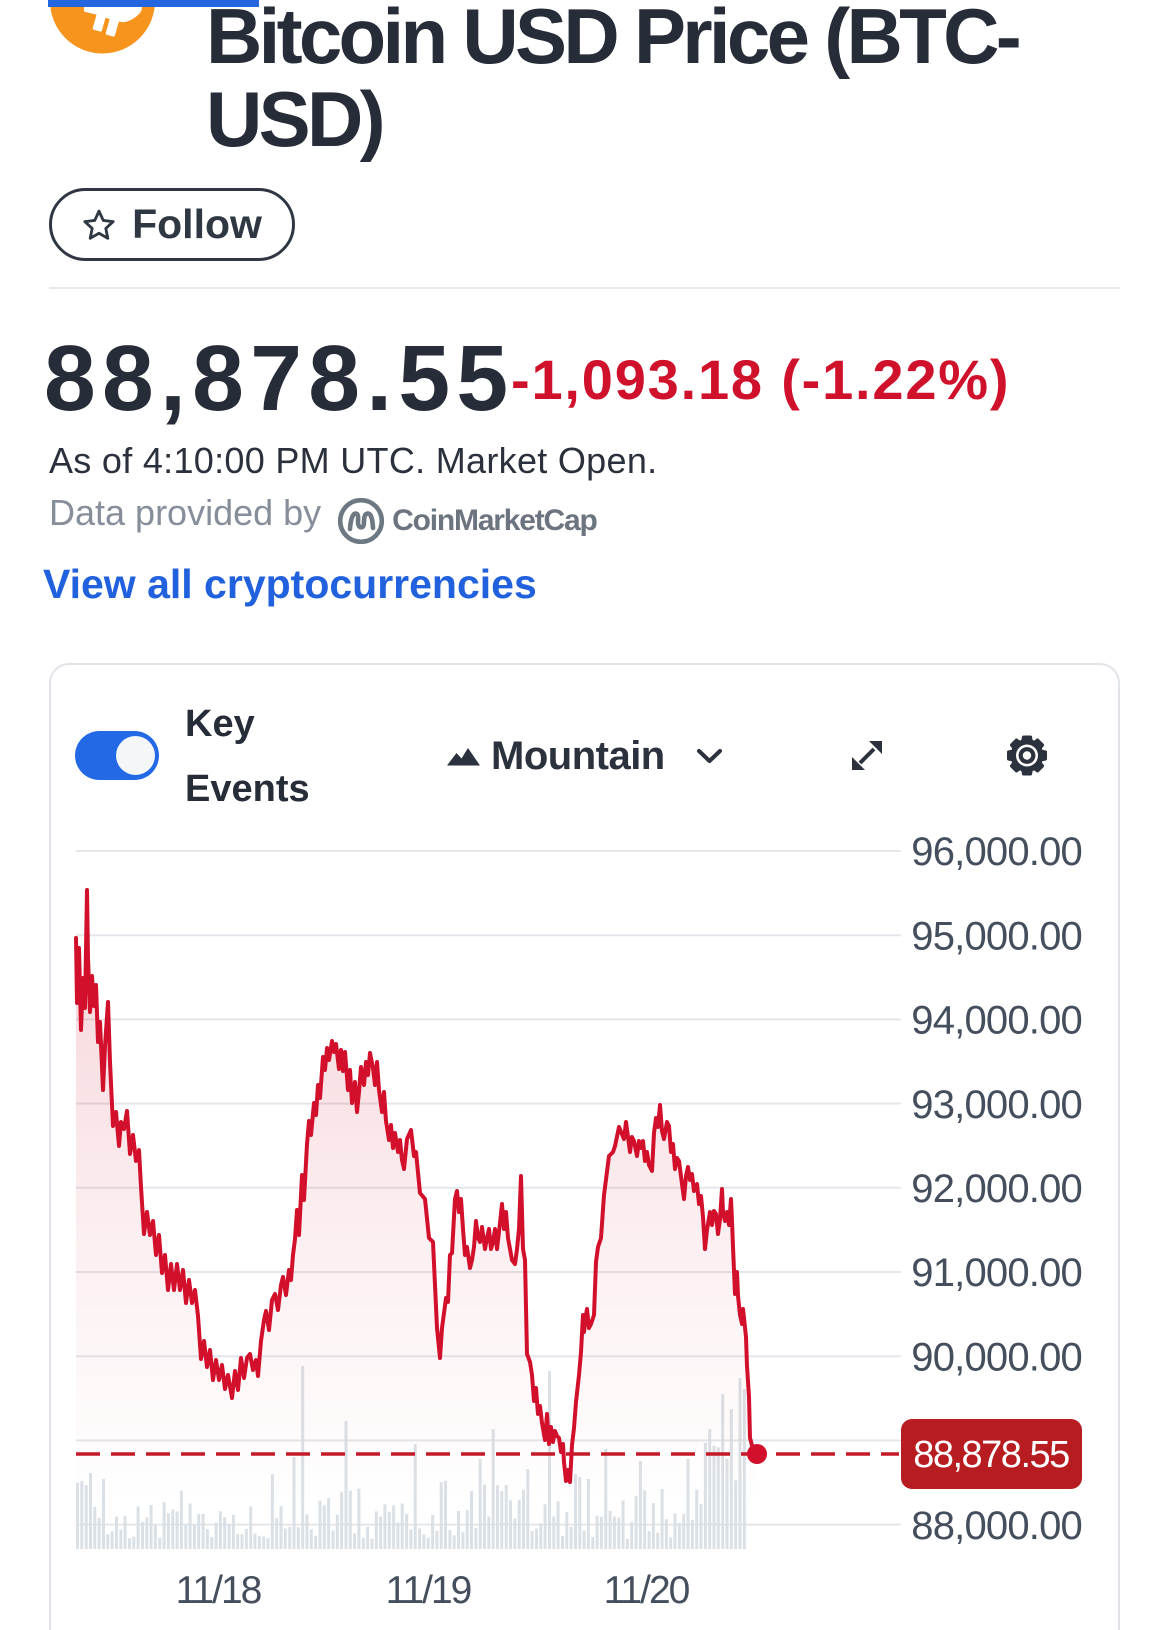  I want to click on svg-text: 91,000.00, so click(996, 1273).